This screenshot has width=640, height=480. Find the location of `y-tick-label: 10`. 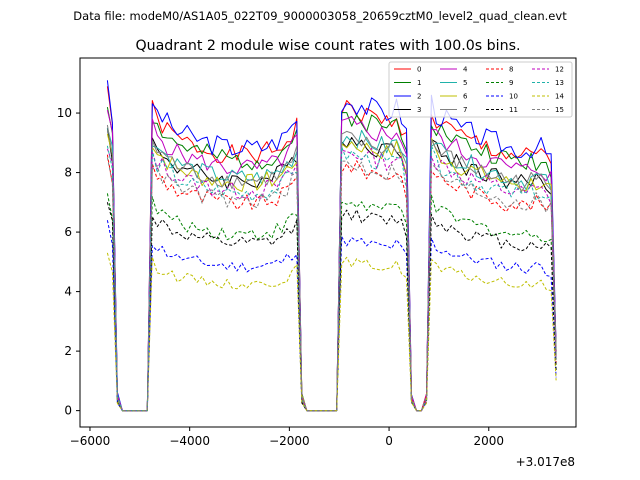

y-tick-label: 10 is located at coordinates (64, 113).